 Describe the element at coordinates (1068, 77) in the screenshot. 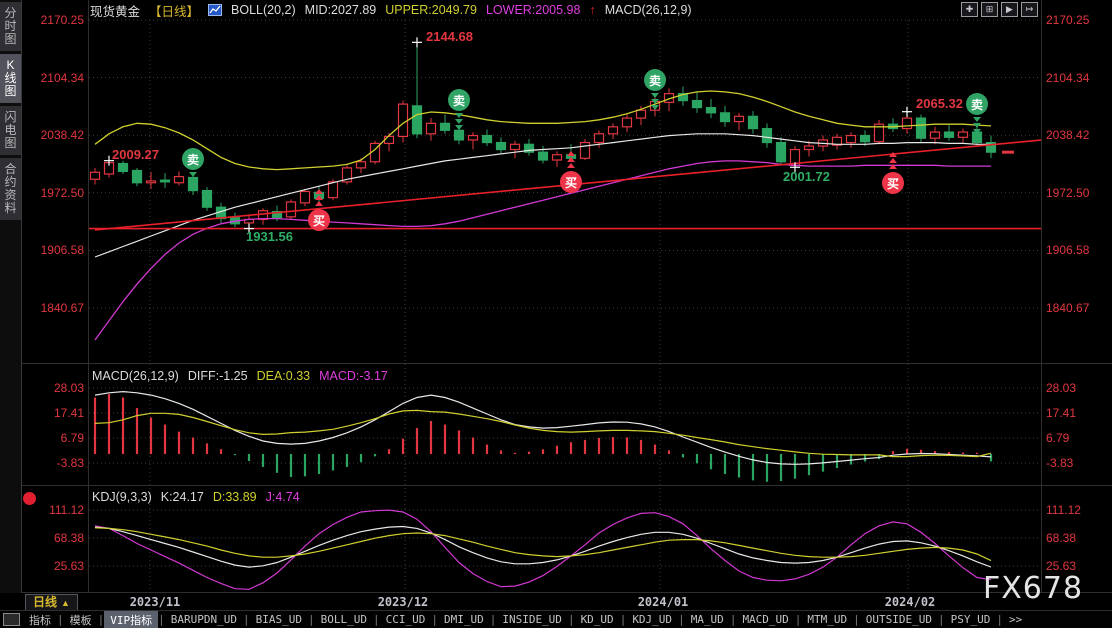

I see `price-axis-tick-label: 2104.34` at that location.